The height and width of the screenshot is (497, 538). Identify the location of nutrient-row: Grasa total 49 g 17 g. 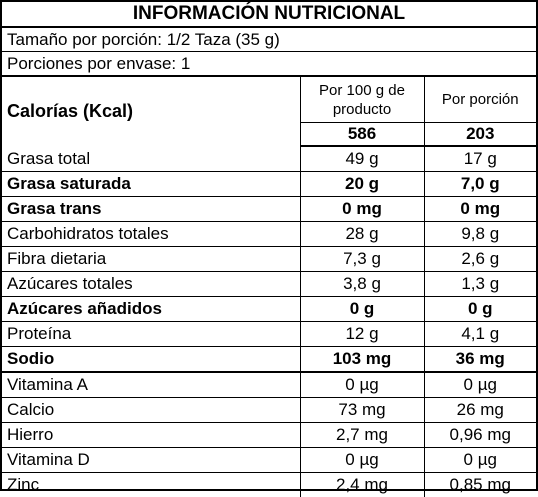
(269, 159).